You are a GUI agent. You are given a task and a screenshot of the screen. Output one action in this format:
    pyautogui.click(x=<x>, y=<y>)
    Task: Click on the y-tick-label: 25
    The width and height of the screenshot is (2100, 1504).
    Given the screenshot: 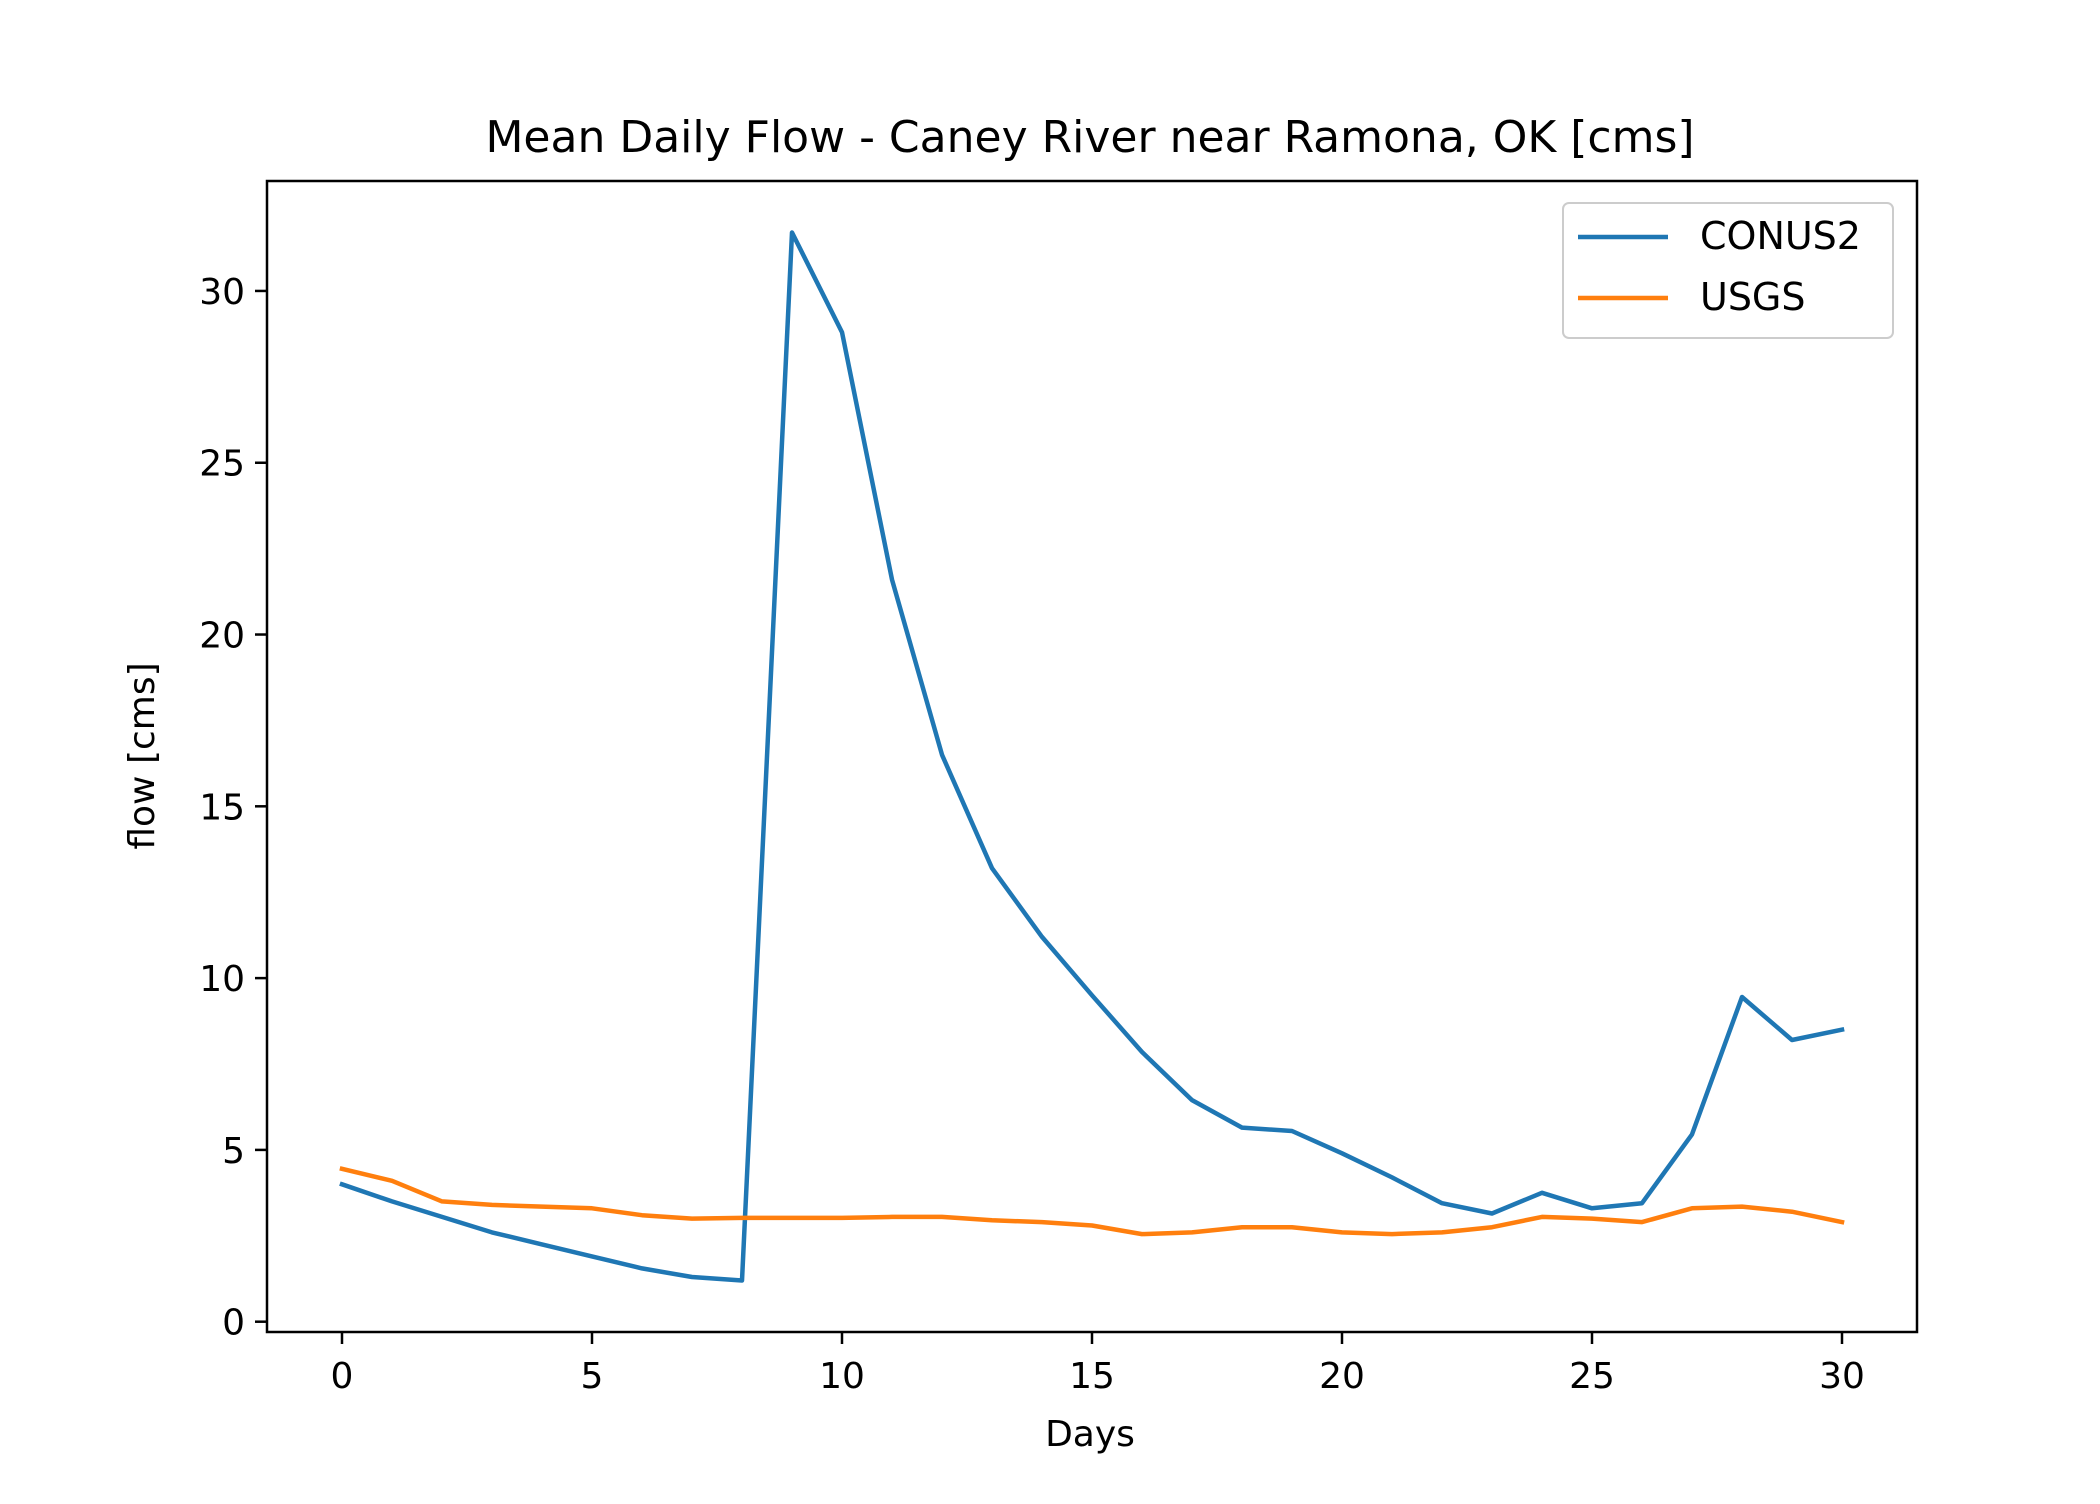 What is the action you would take?
    pyautogui.click(x=222, y=464)
    